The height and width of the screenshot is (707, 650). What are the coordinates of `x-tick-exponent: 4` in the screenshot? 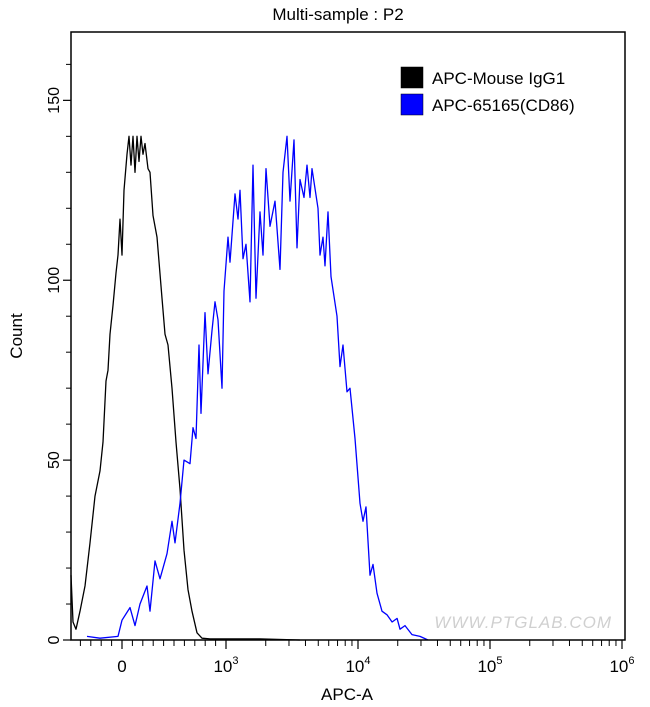 It's located at (367, 661).